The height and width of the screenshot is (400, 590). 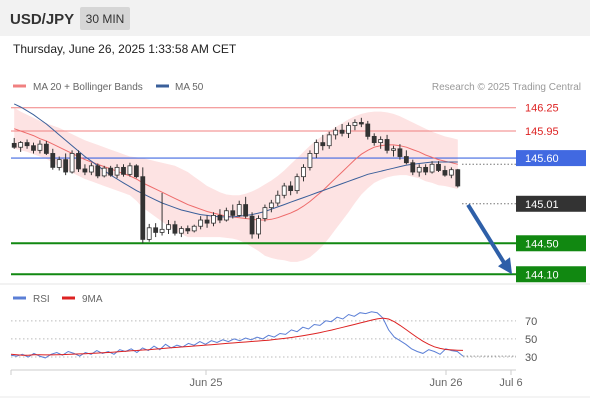 What do you see at coordinates (189, 87) in the screenshot?
I see `ma50-legend-label: MA 50` at bounding box center [189, 87].